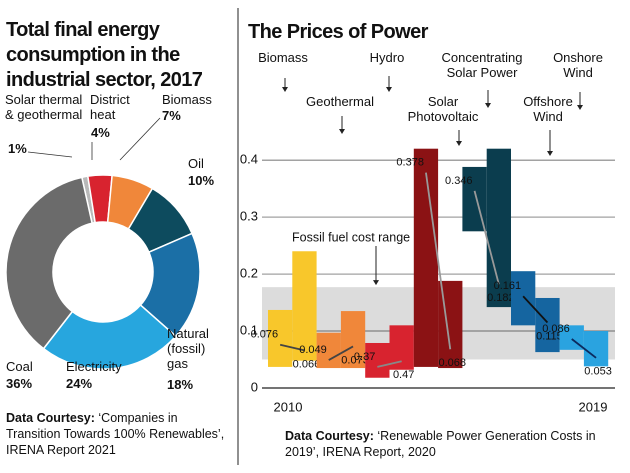  I want to click on average-label: 0.378, so click(410, 163).